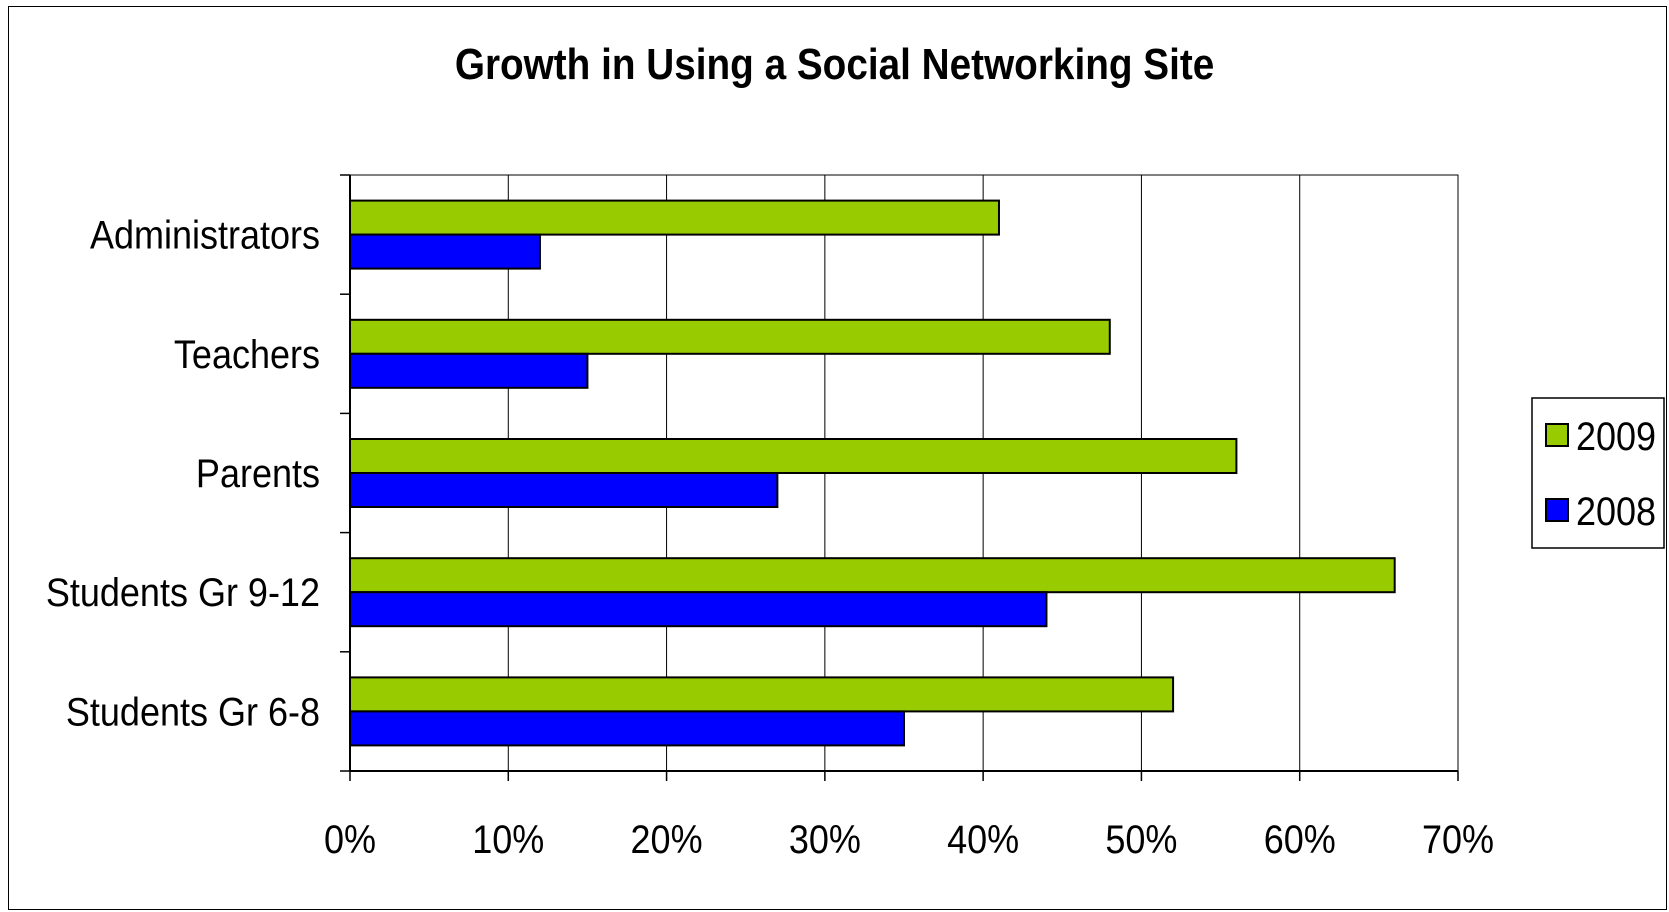  What do you see at coordinates (508, 840) in the screenshot?
I see `x-tick-label: 10%` at bounding box center [508, 840].